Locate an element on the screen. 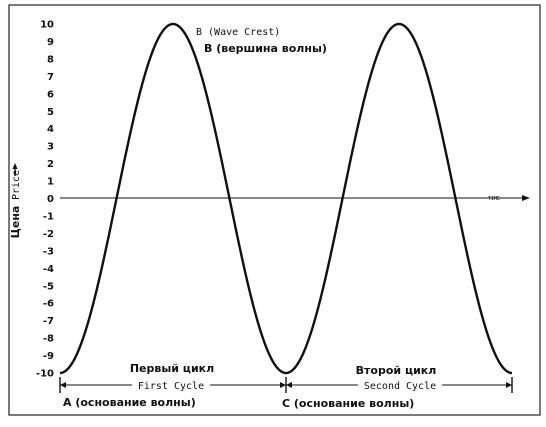  y-tick-label: 1 is located at coordinates (50, 182).